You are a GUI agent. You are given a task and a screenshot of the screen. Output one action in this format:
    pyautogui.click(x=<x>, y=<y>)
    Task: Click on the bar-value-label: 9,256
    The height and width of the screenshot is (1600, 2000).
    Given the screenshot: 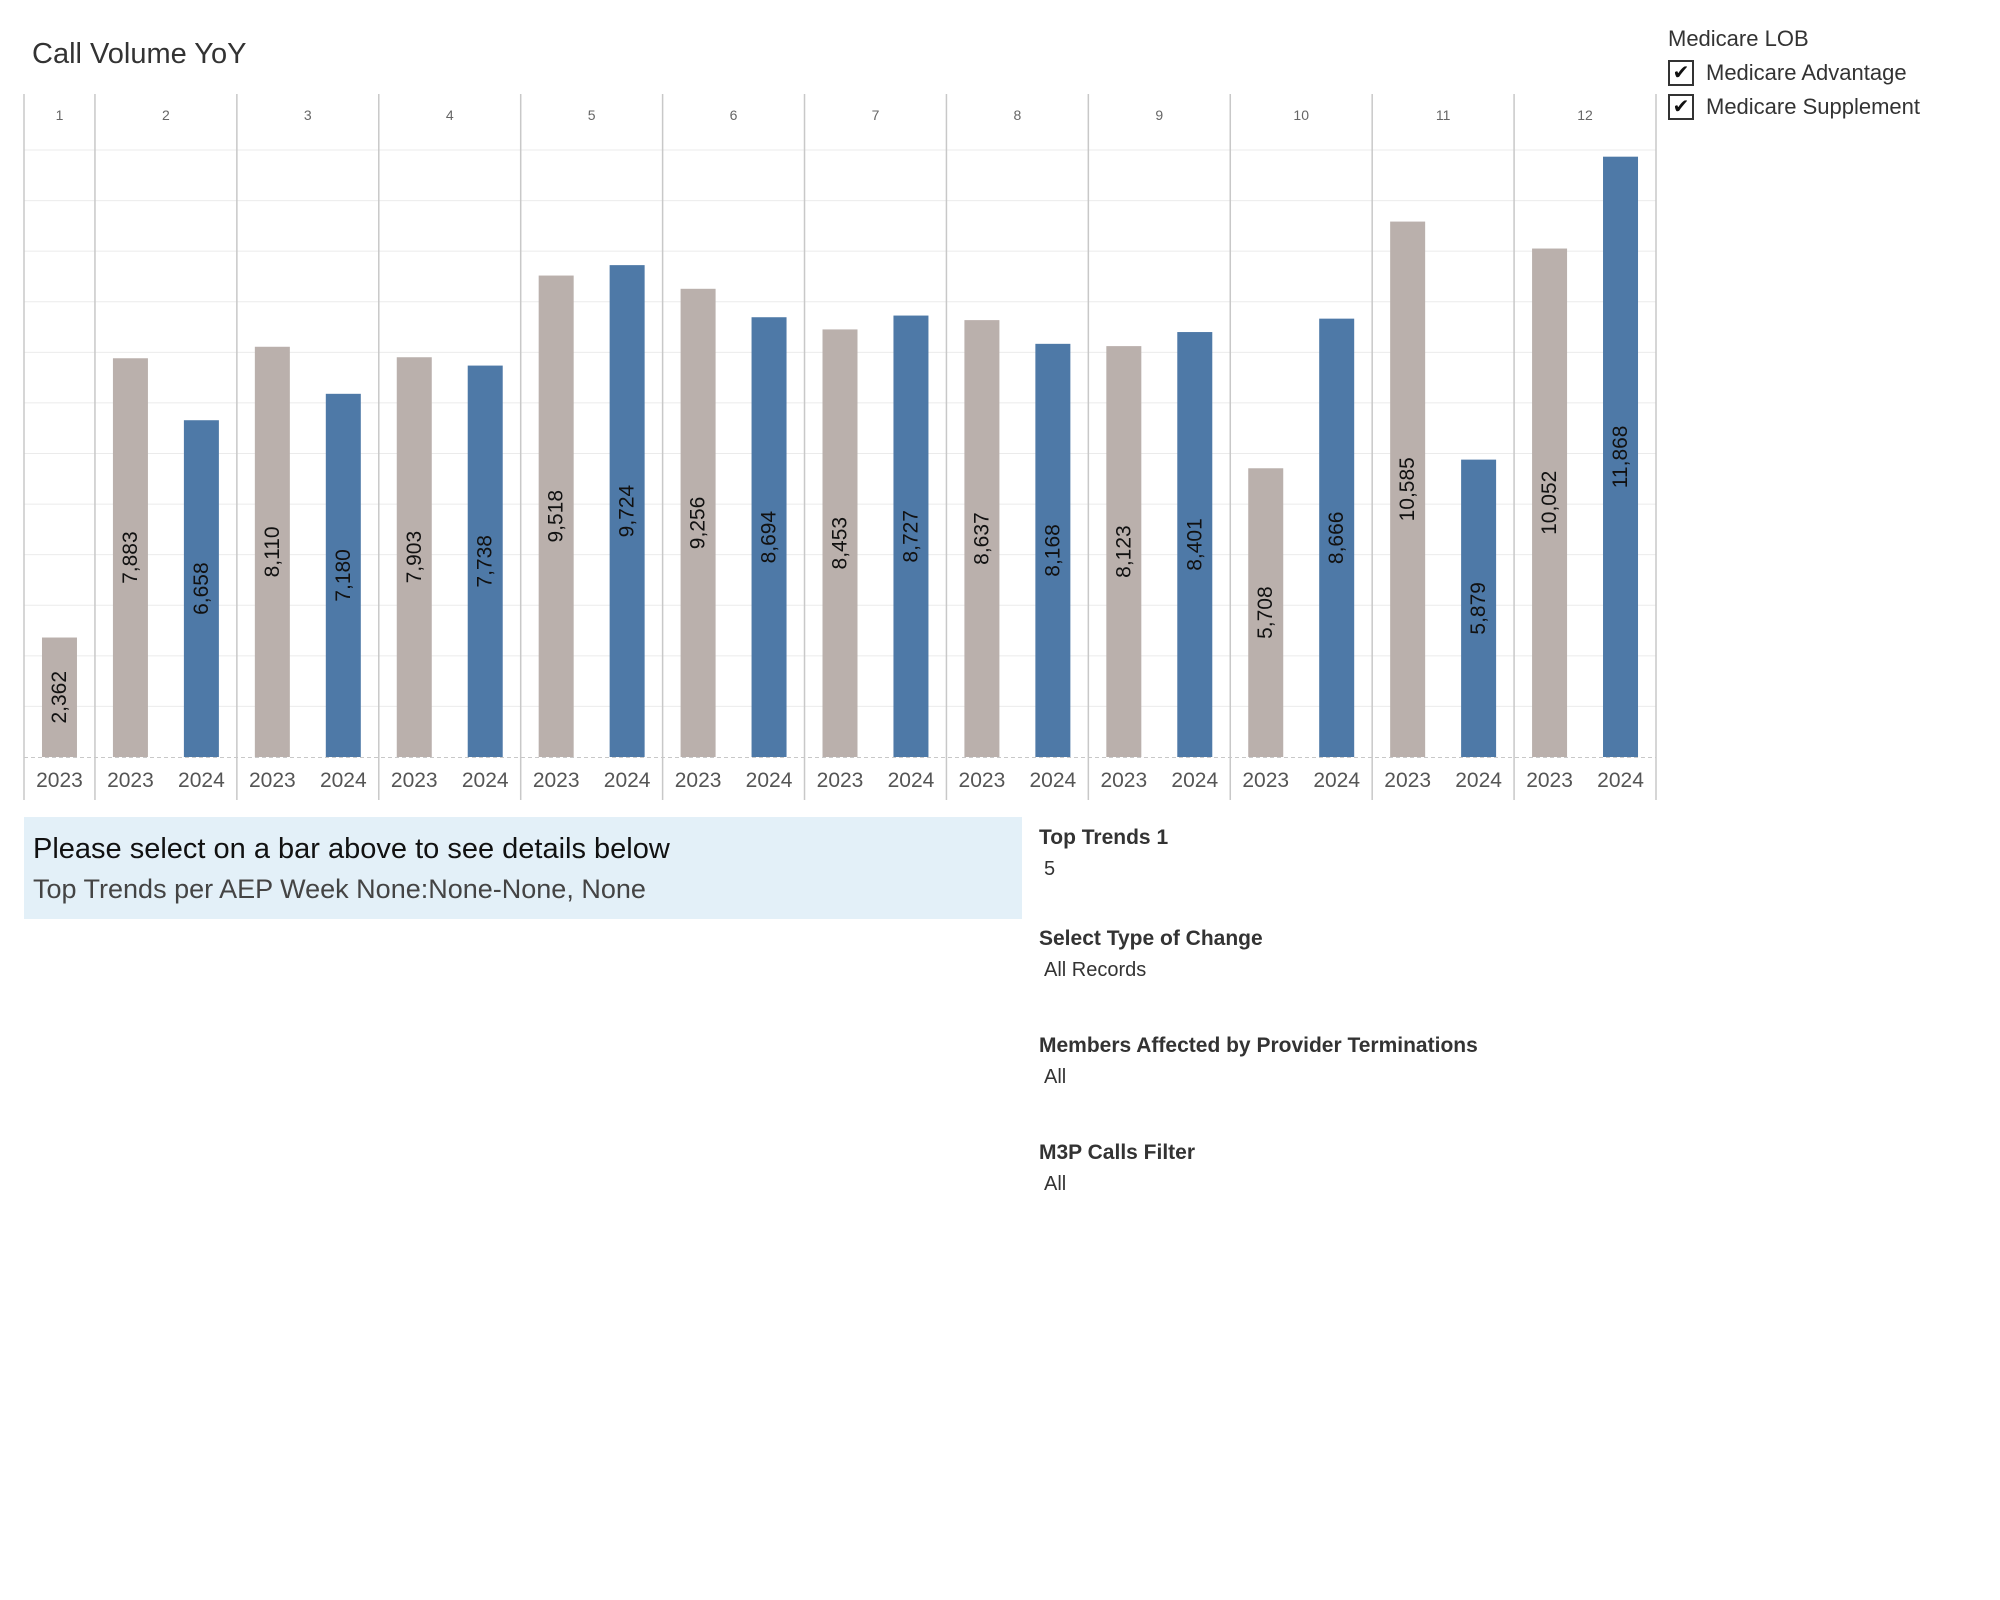 What is the action you would take?
    pyautogui.click(x=698, y=523)
    